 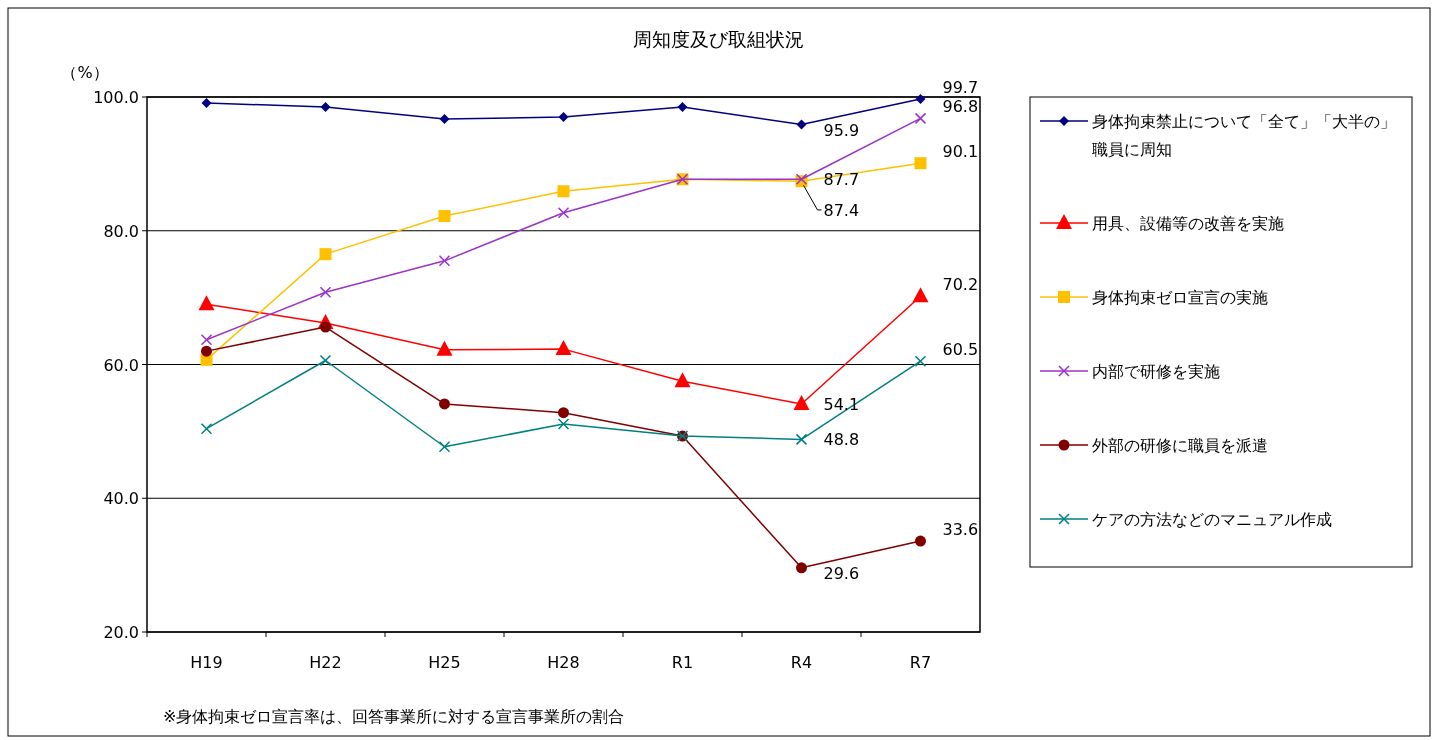 What do you see at coordinates (801, 662) in the screenshot?
I see `x-tick-label: R4` at bounding box center [801, 662].